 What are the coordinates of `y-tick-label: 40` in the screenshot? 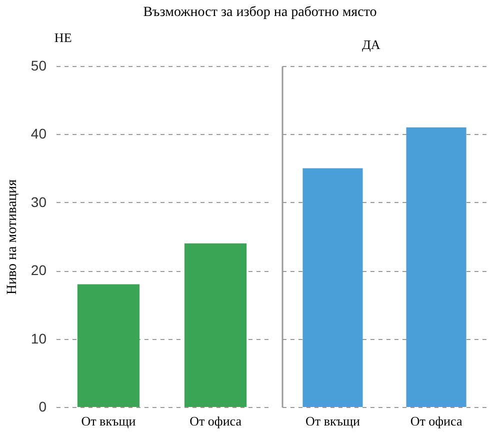 It's located at (38, 134).